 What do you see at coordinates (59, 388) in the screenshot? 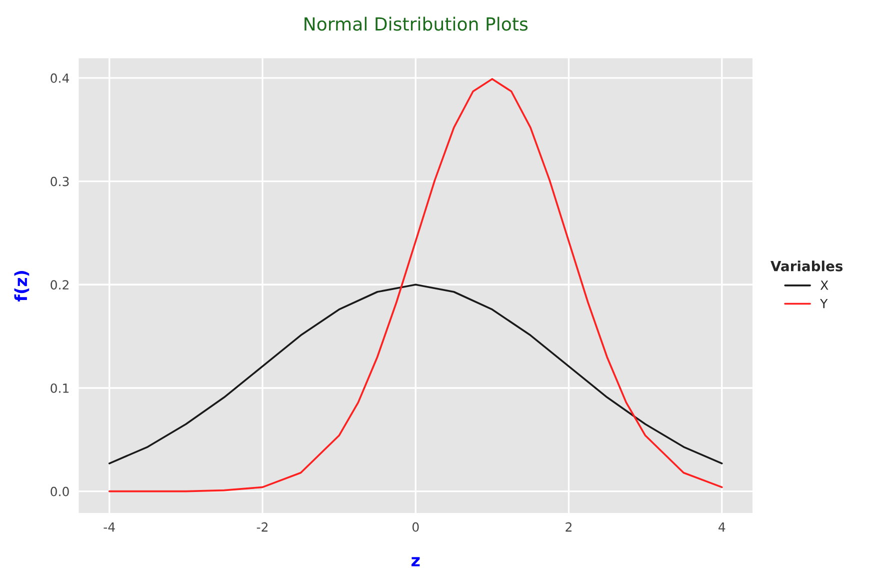
I see `y-tick-label: 0.1` at bounding box center [59, 388].